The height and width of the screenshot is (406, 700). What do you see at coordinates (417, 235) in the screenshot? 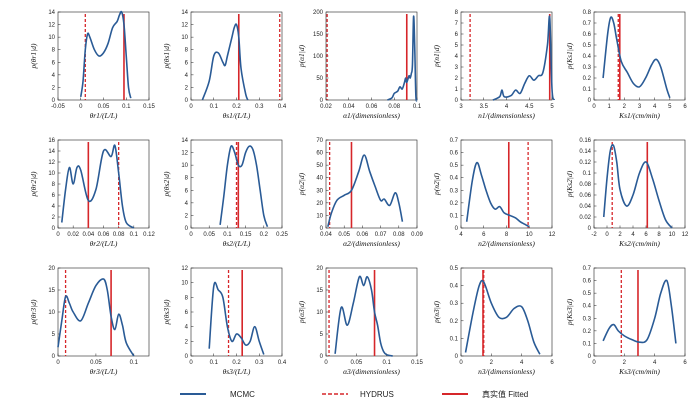
I see `x-tick-label: 0.09` at bounding box center [417, 235].